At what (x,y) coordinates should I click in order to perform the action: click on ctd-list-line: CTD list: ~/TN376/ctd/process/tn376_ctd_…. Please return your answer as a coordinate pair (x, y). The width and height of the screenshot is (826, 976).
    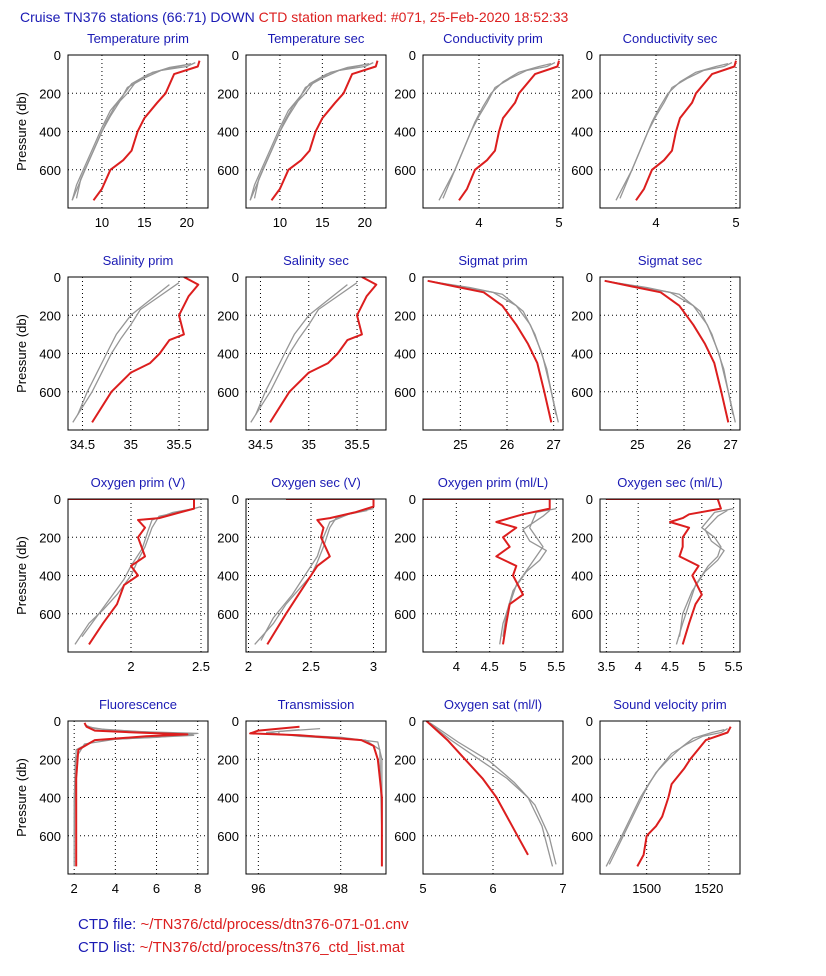
    Looking at the image, I should click on (241, 947).